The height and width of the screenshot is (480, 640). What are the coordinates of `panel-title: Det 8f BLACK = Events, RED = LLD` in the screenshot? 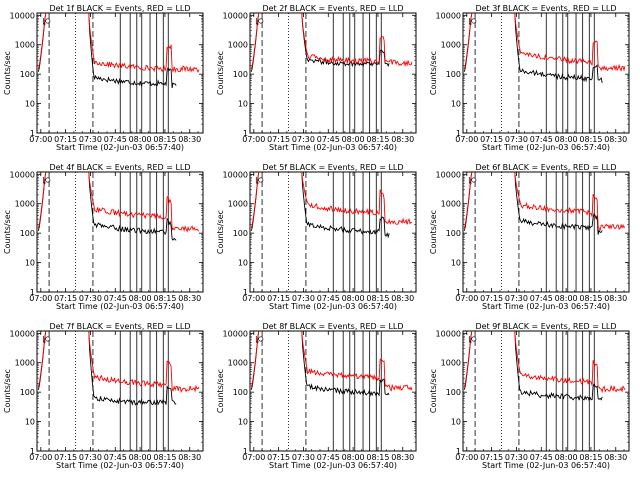 It's located at (332, 326).